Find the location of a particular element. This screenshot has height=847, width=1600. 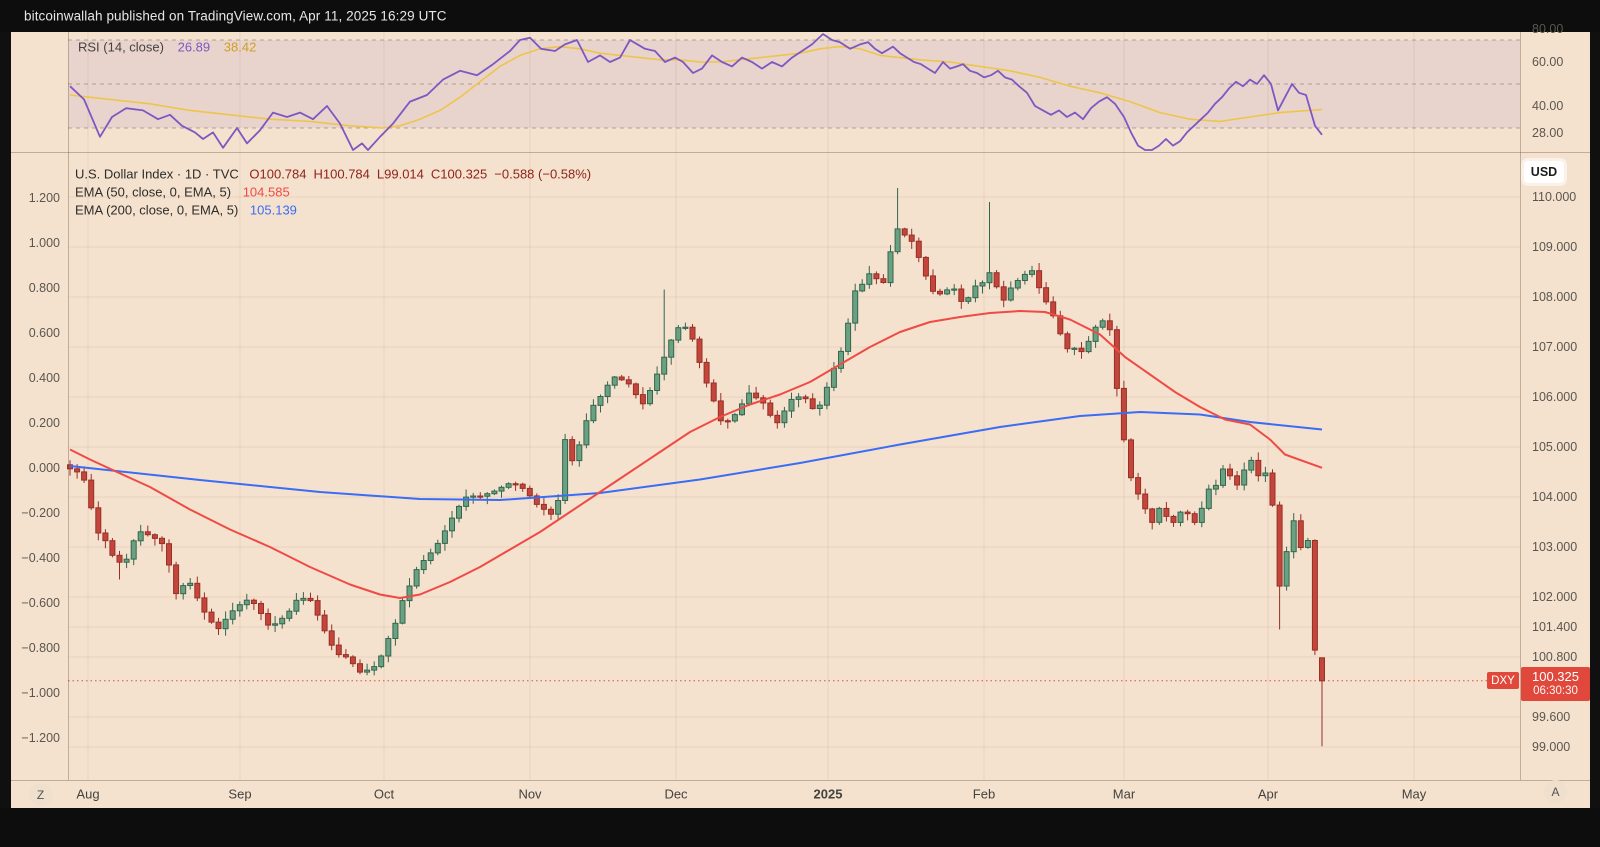

price-axis-label: 103.000 is located at coordinates (1555, 547).